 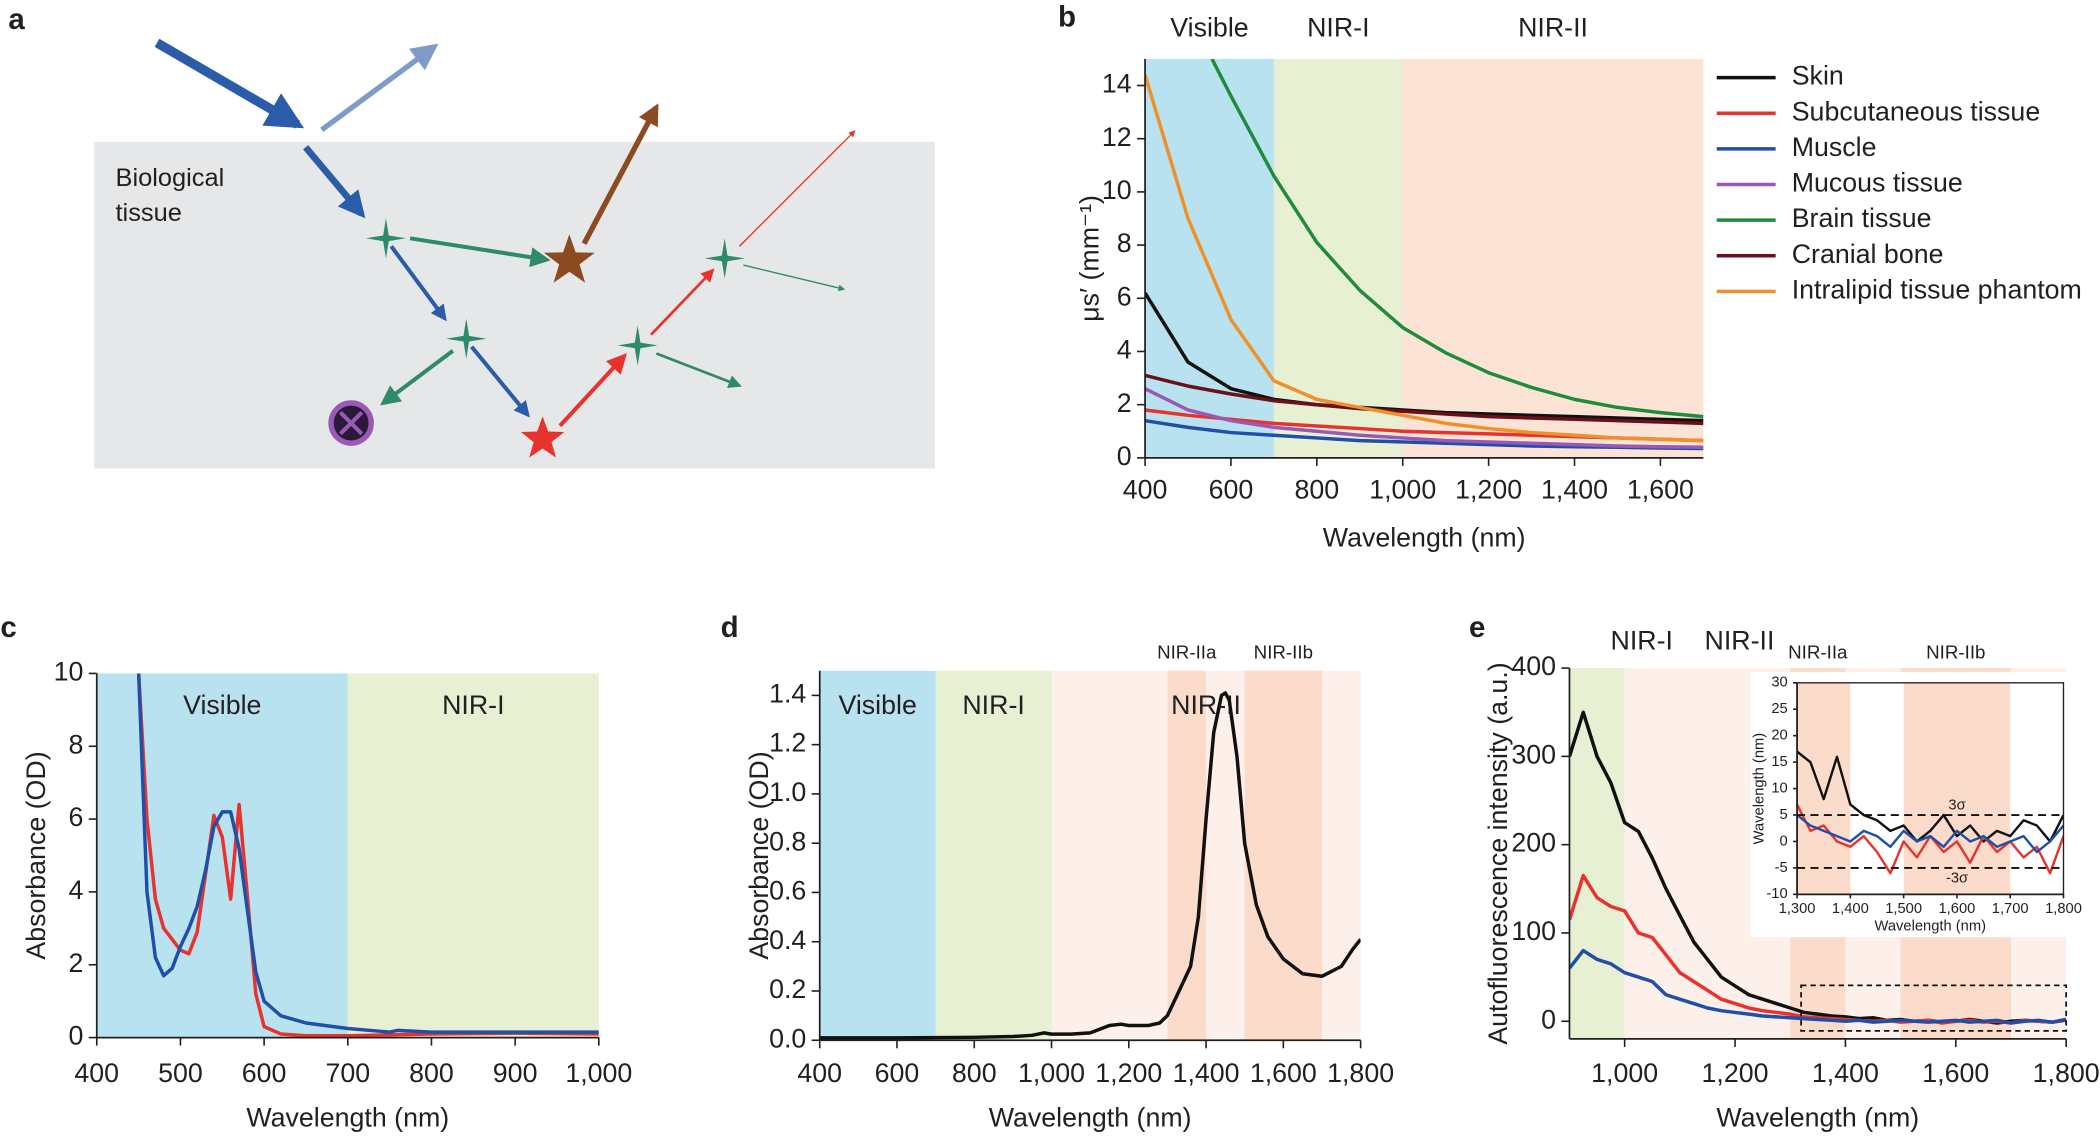 I want to click on region-label: Visible, so click(x=877, y=705).